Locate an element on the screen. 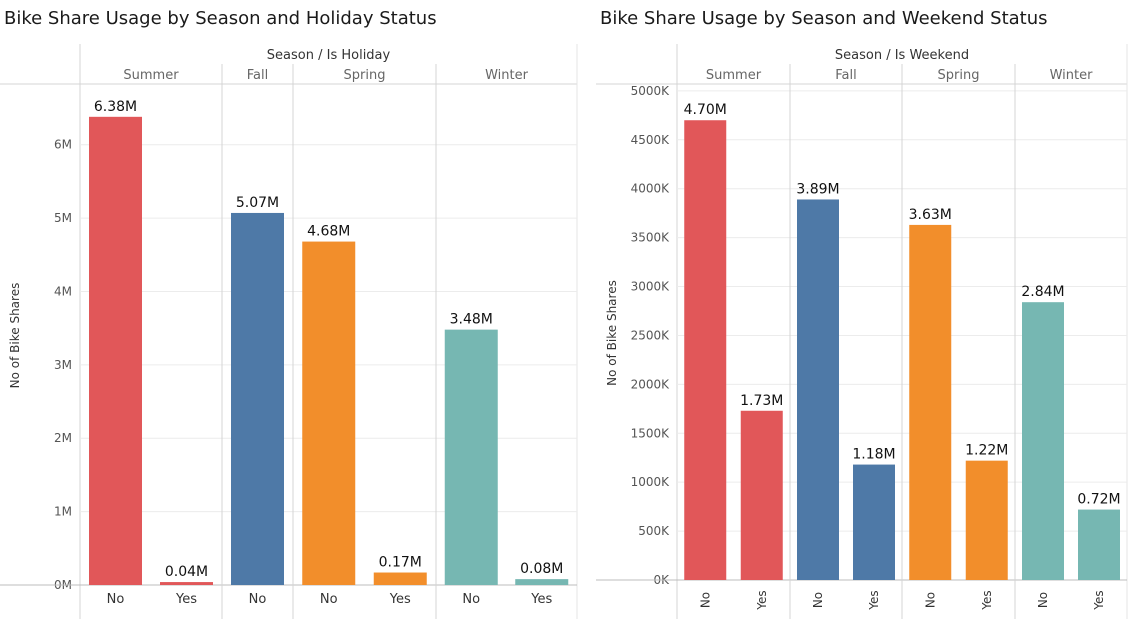 The height and width of the screenshot is (623, 1130). data-label: 4.70M is located at coordinates (705, 110).